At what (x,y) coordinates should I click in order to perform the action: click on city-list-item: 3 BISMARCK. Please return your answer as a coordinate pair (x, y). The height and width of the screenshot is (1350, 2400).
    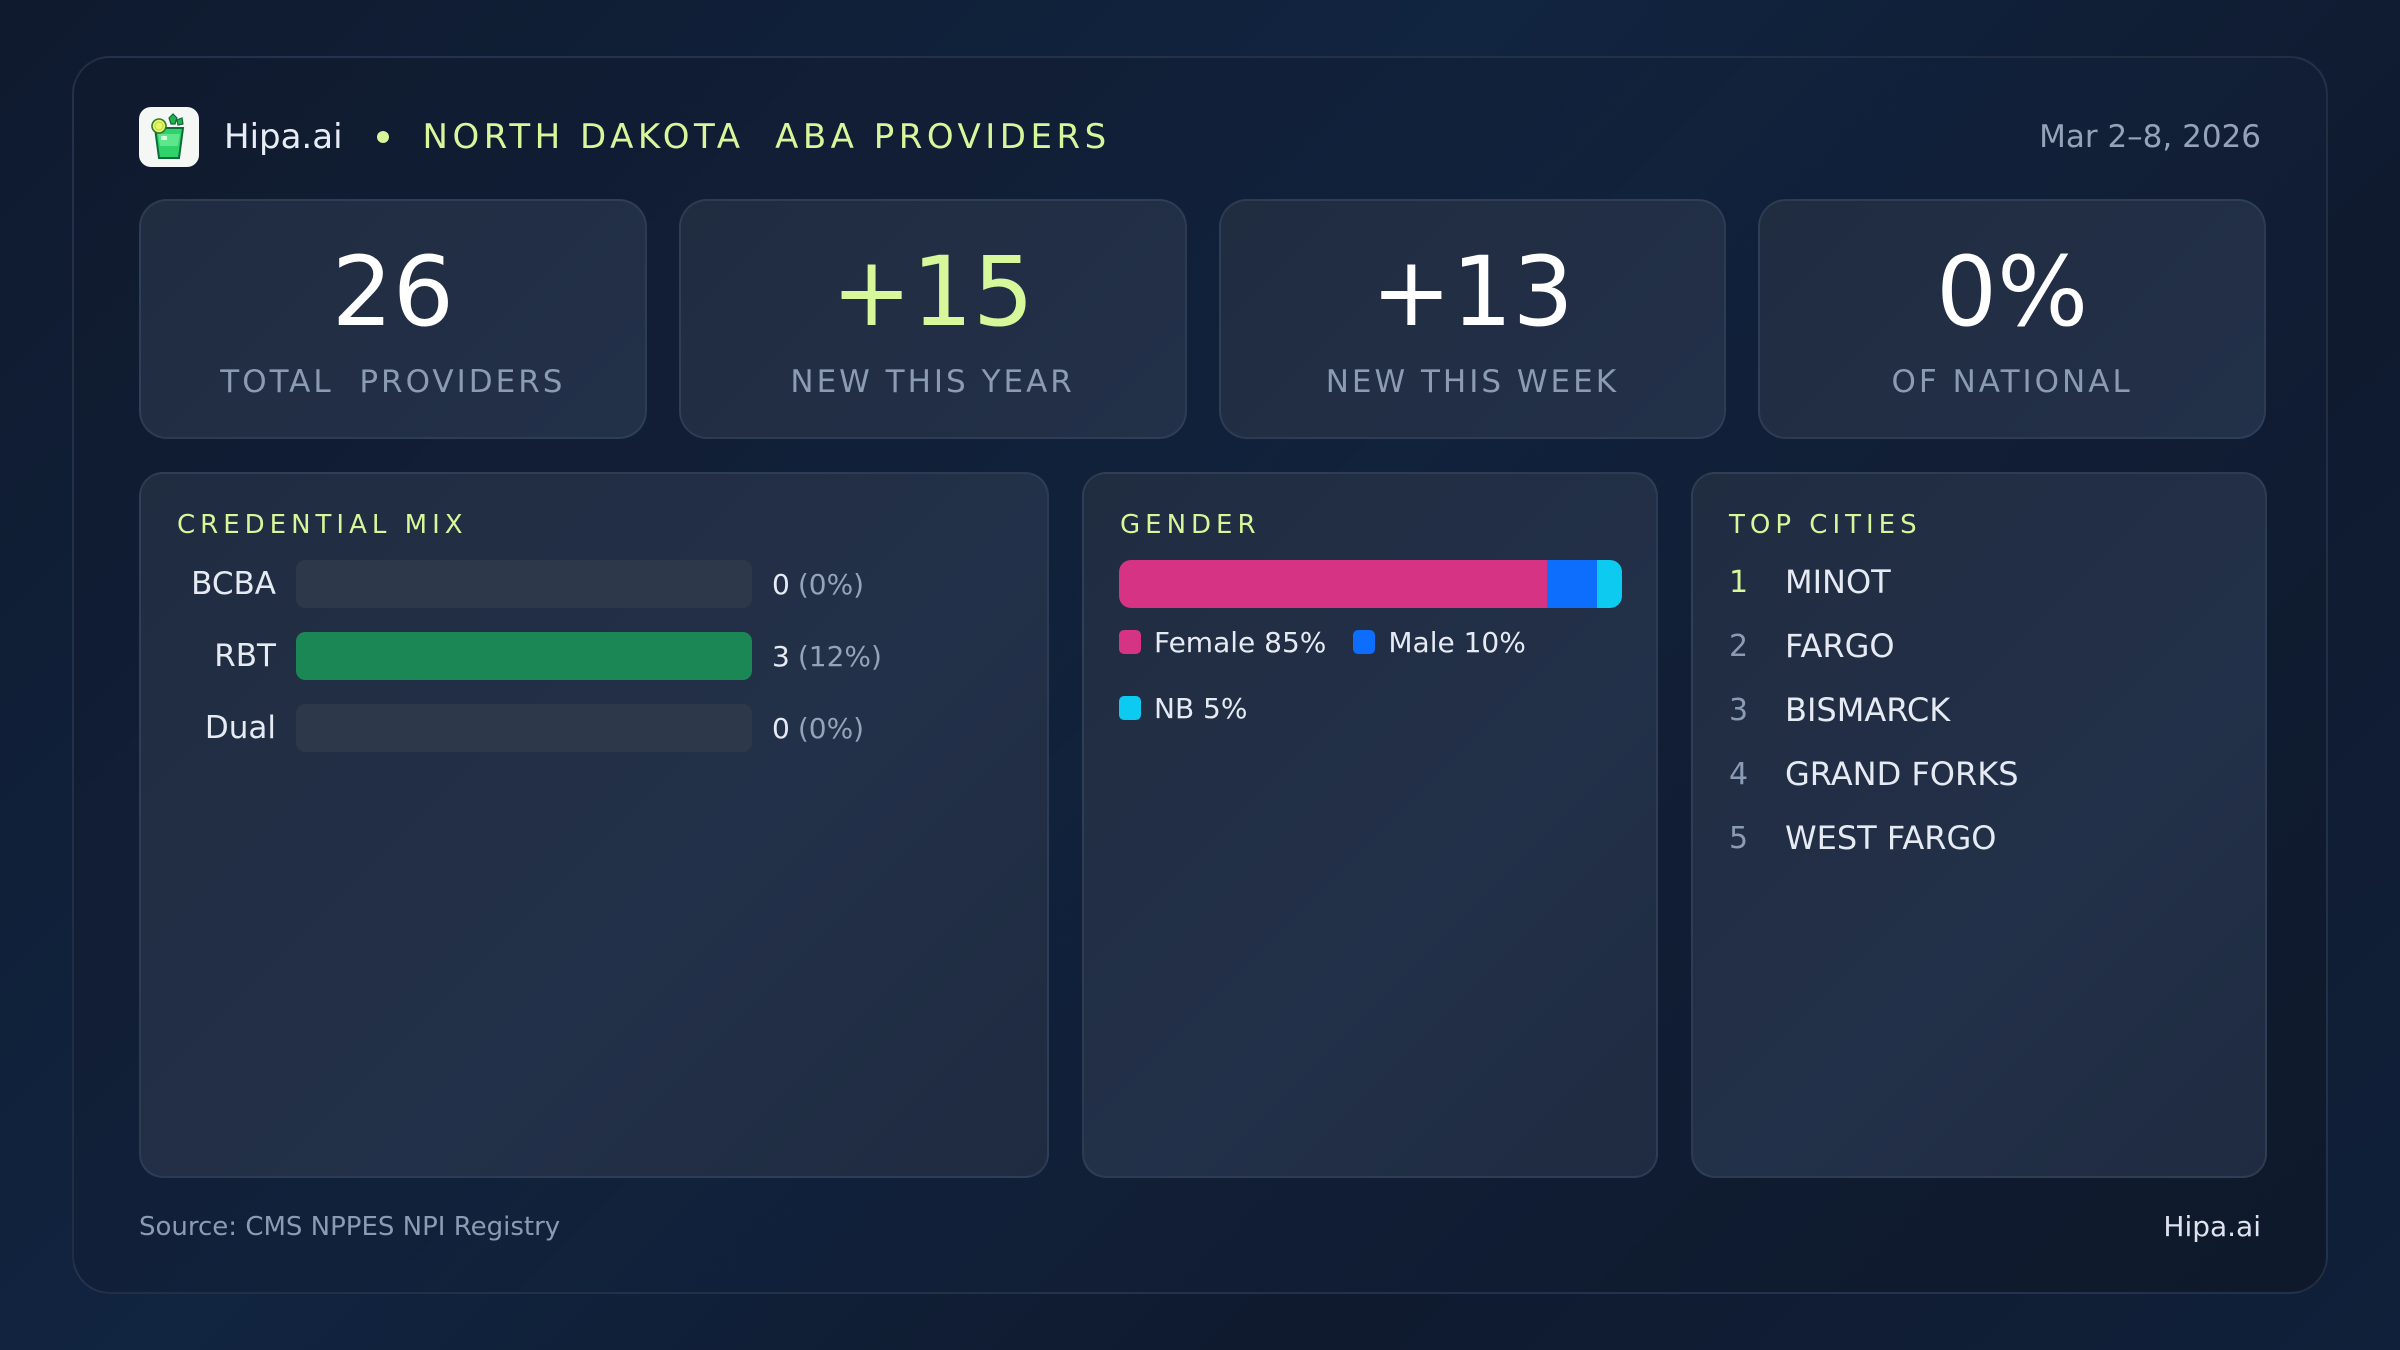
    Looking at the image, I should click on (1839, 710).